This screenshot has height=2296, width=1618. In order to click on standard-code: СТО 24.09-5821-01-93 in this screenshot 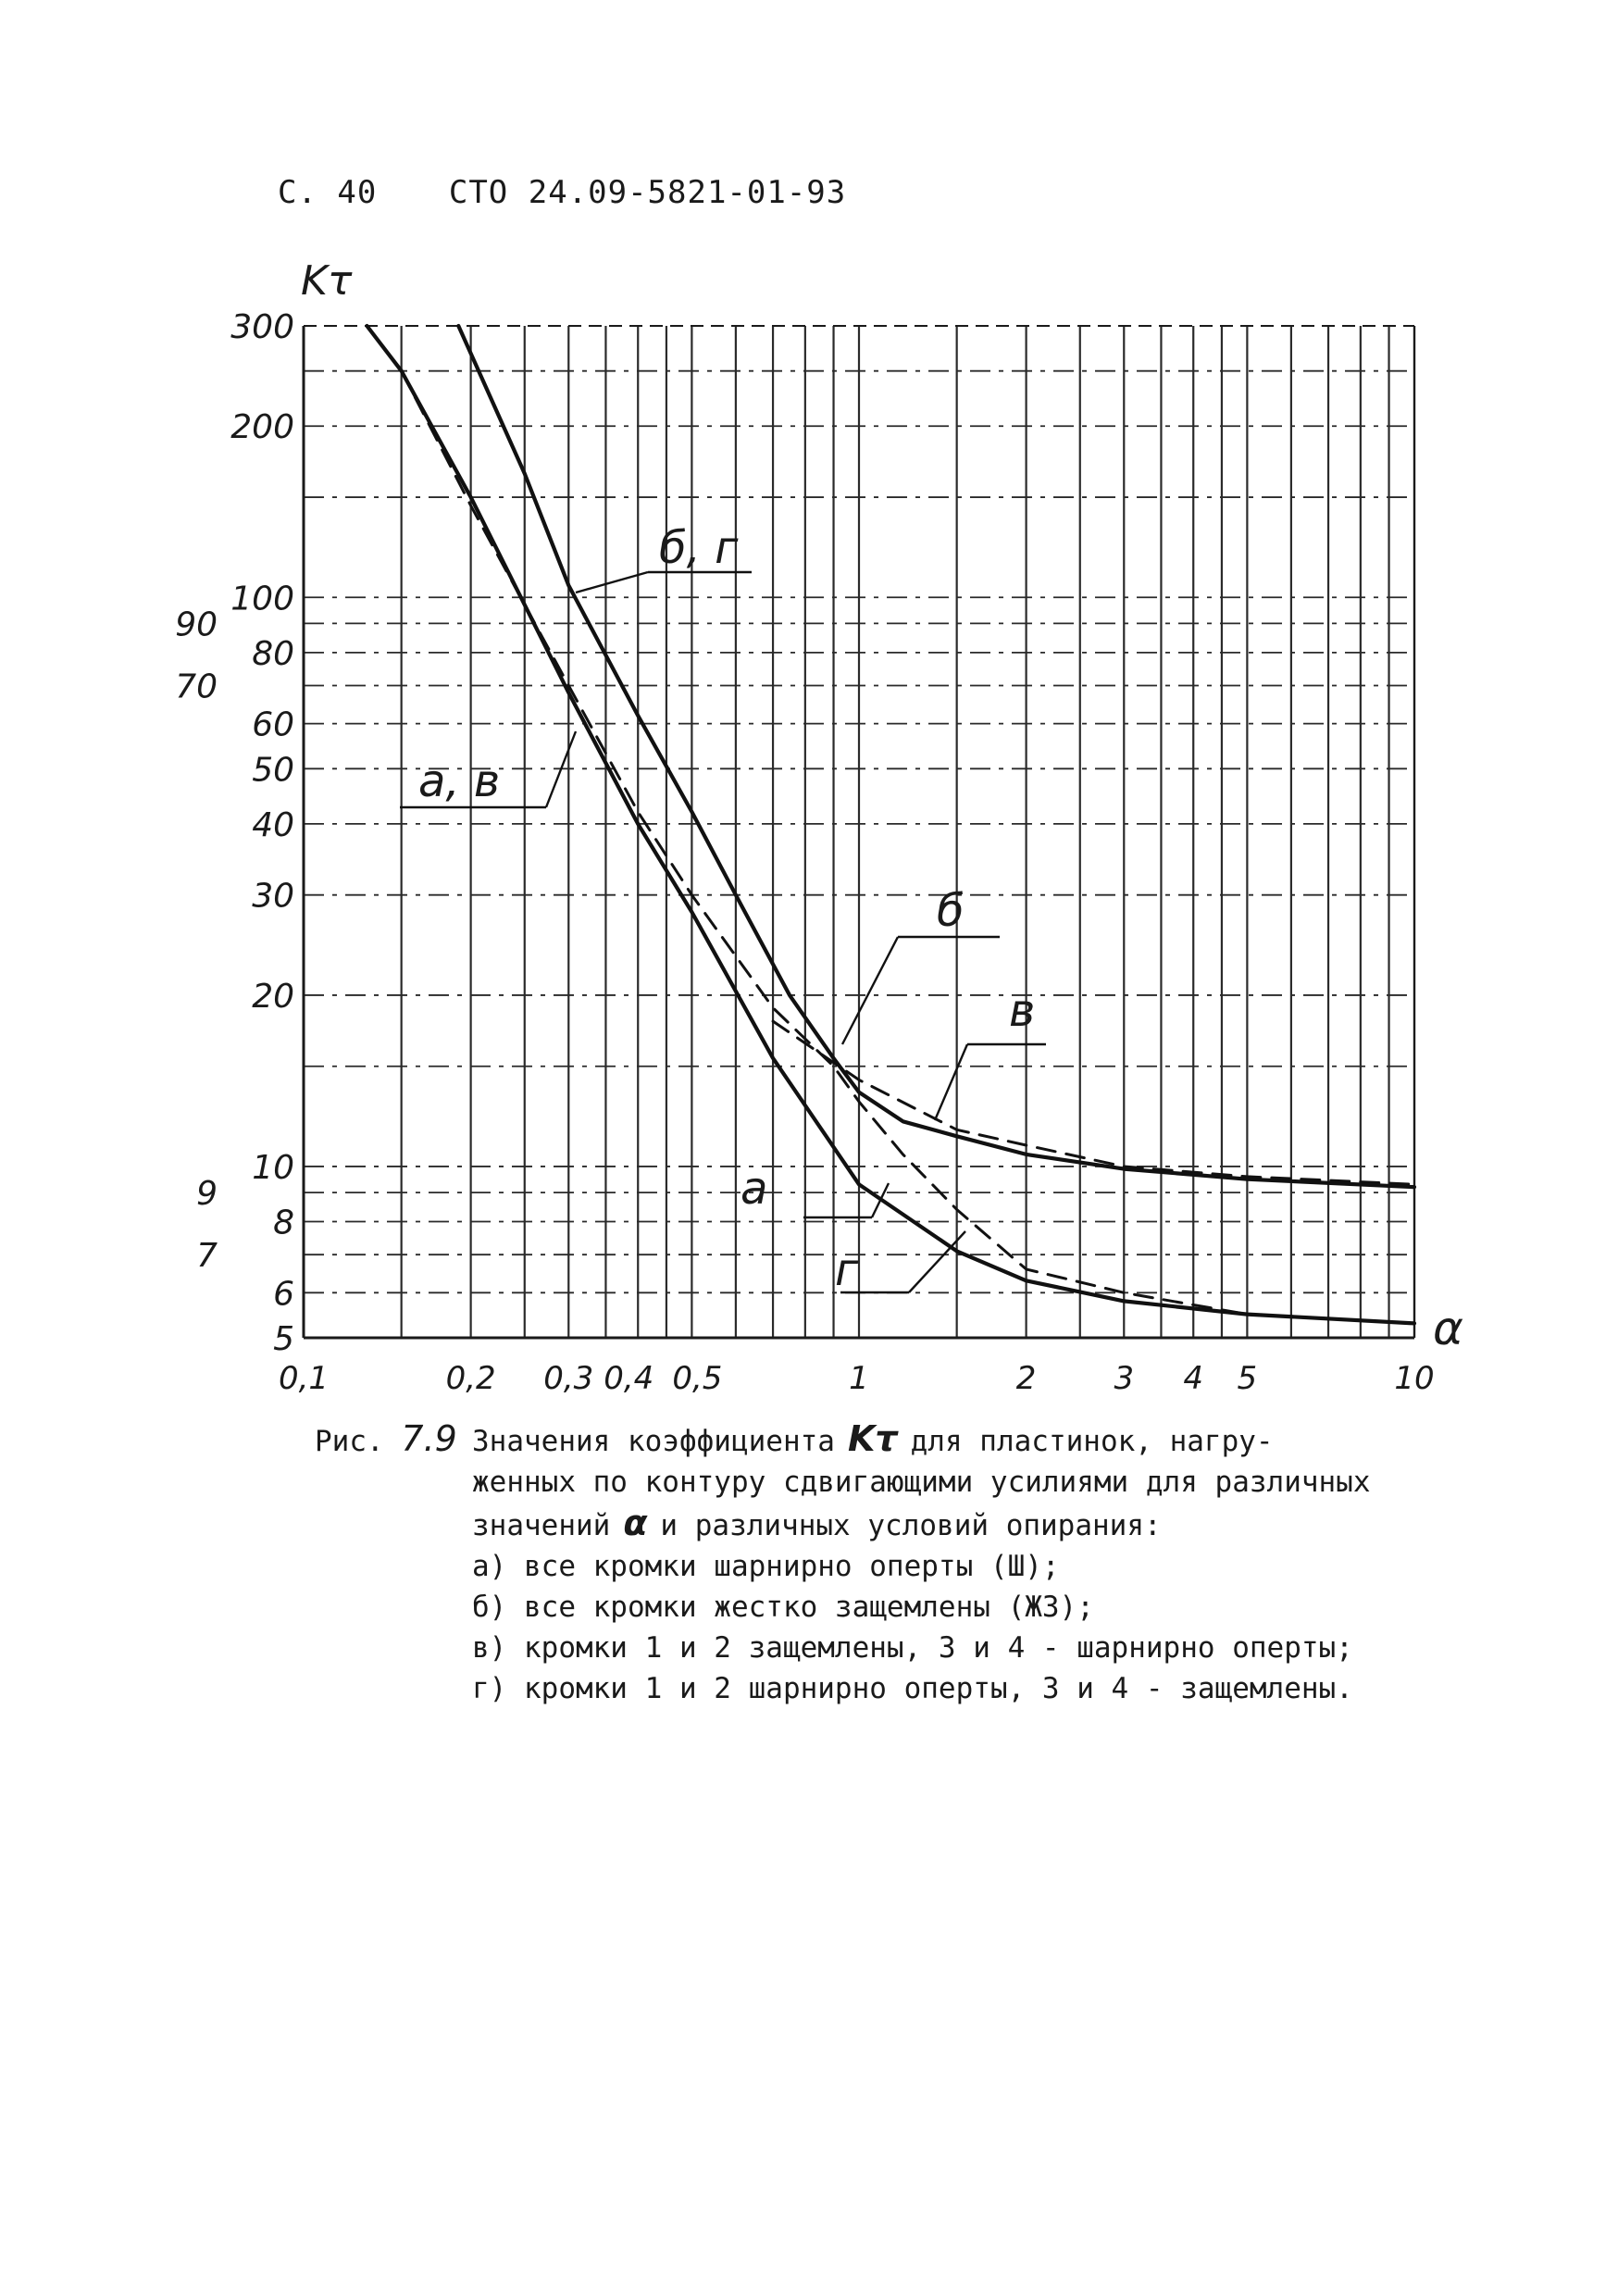, I will do `click(647, 192)`.